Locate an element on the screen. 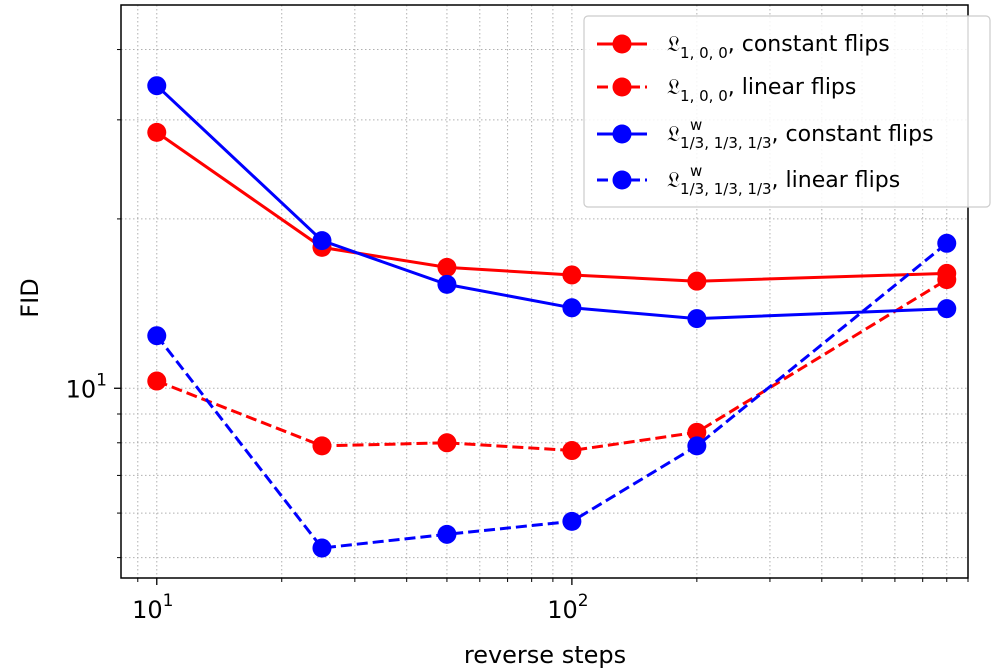 The width and height of the screenshot is (994, 671). legend-label: 𝔏1, 0, 0, constant flips is located at coordinates (778, 47).